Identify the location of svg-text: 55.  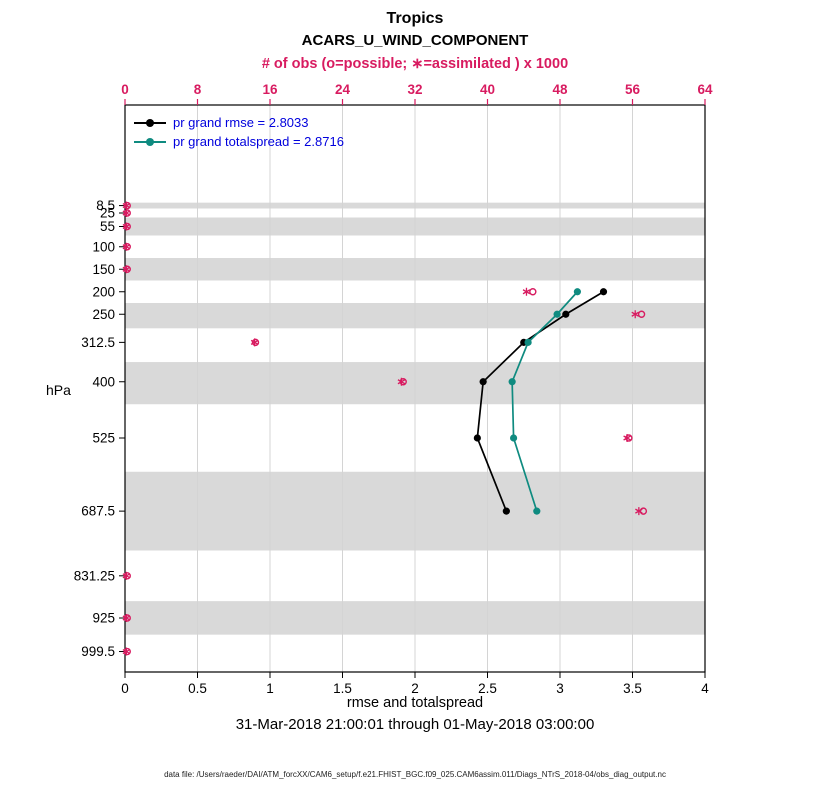
(107, 226).